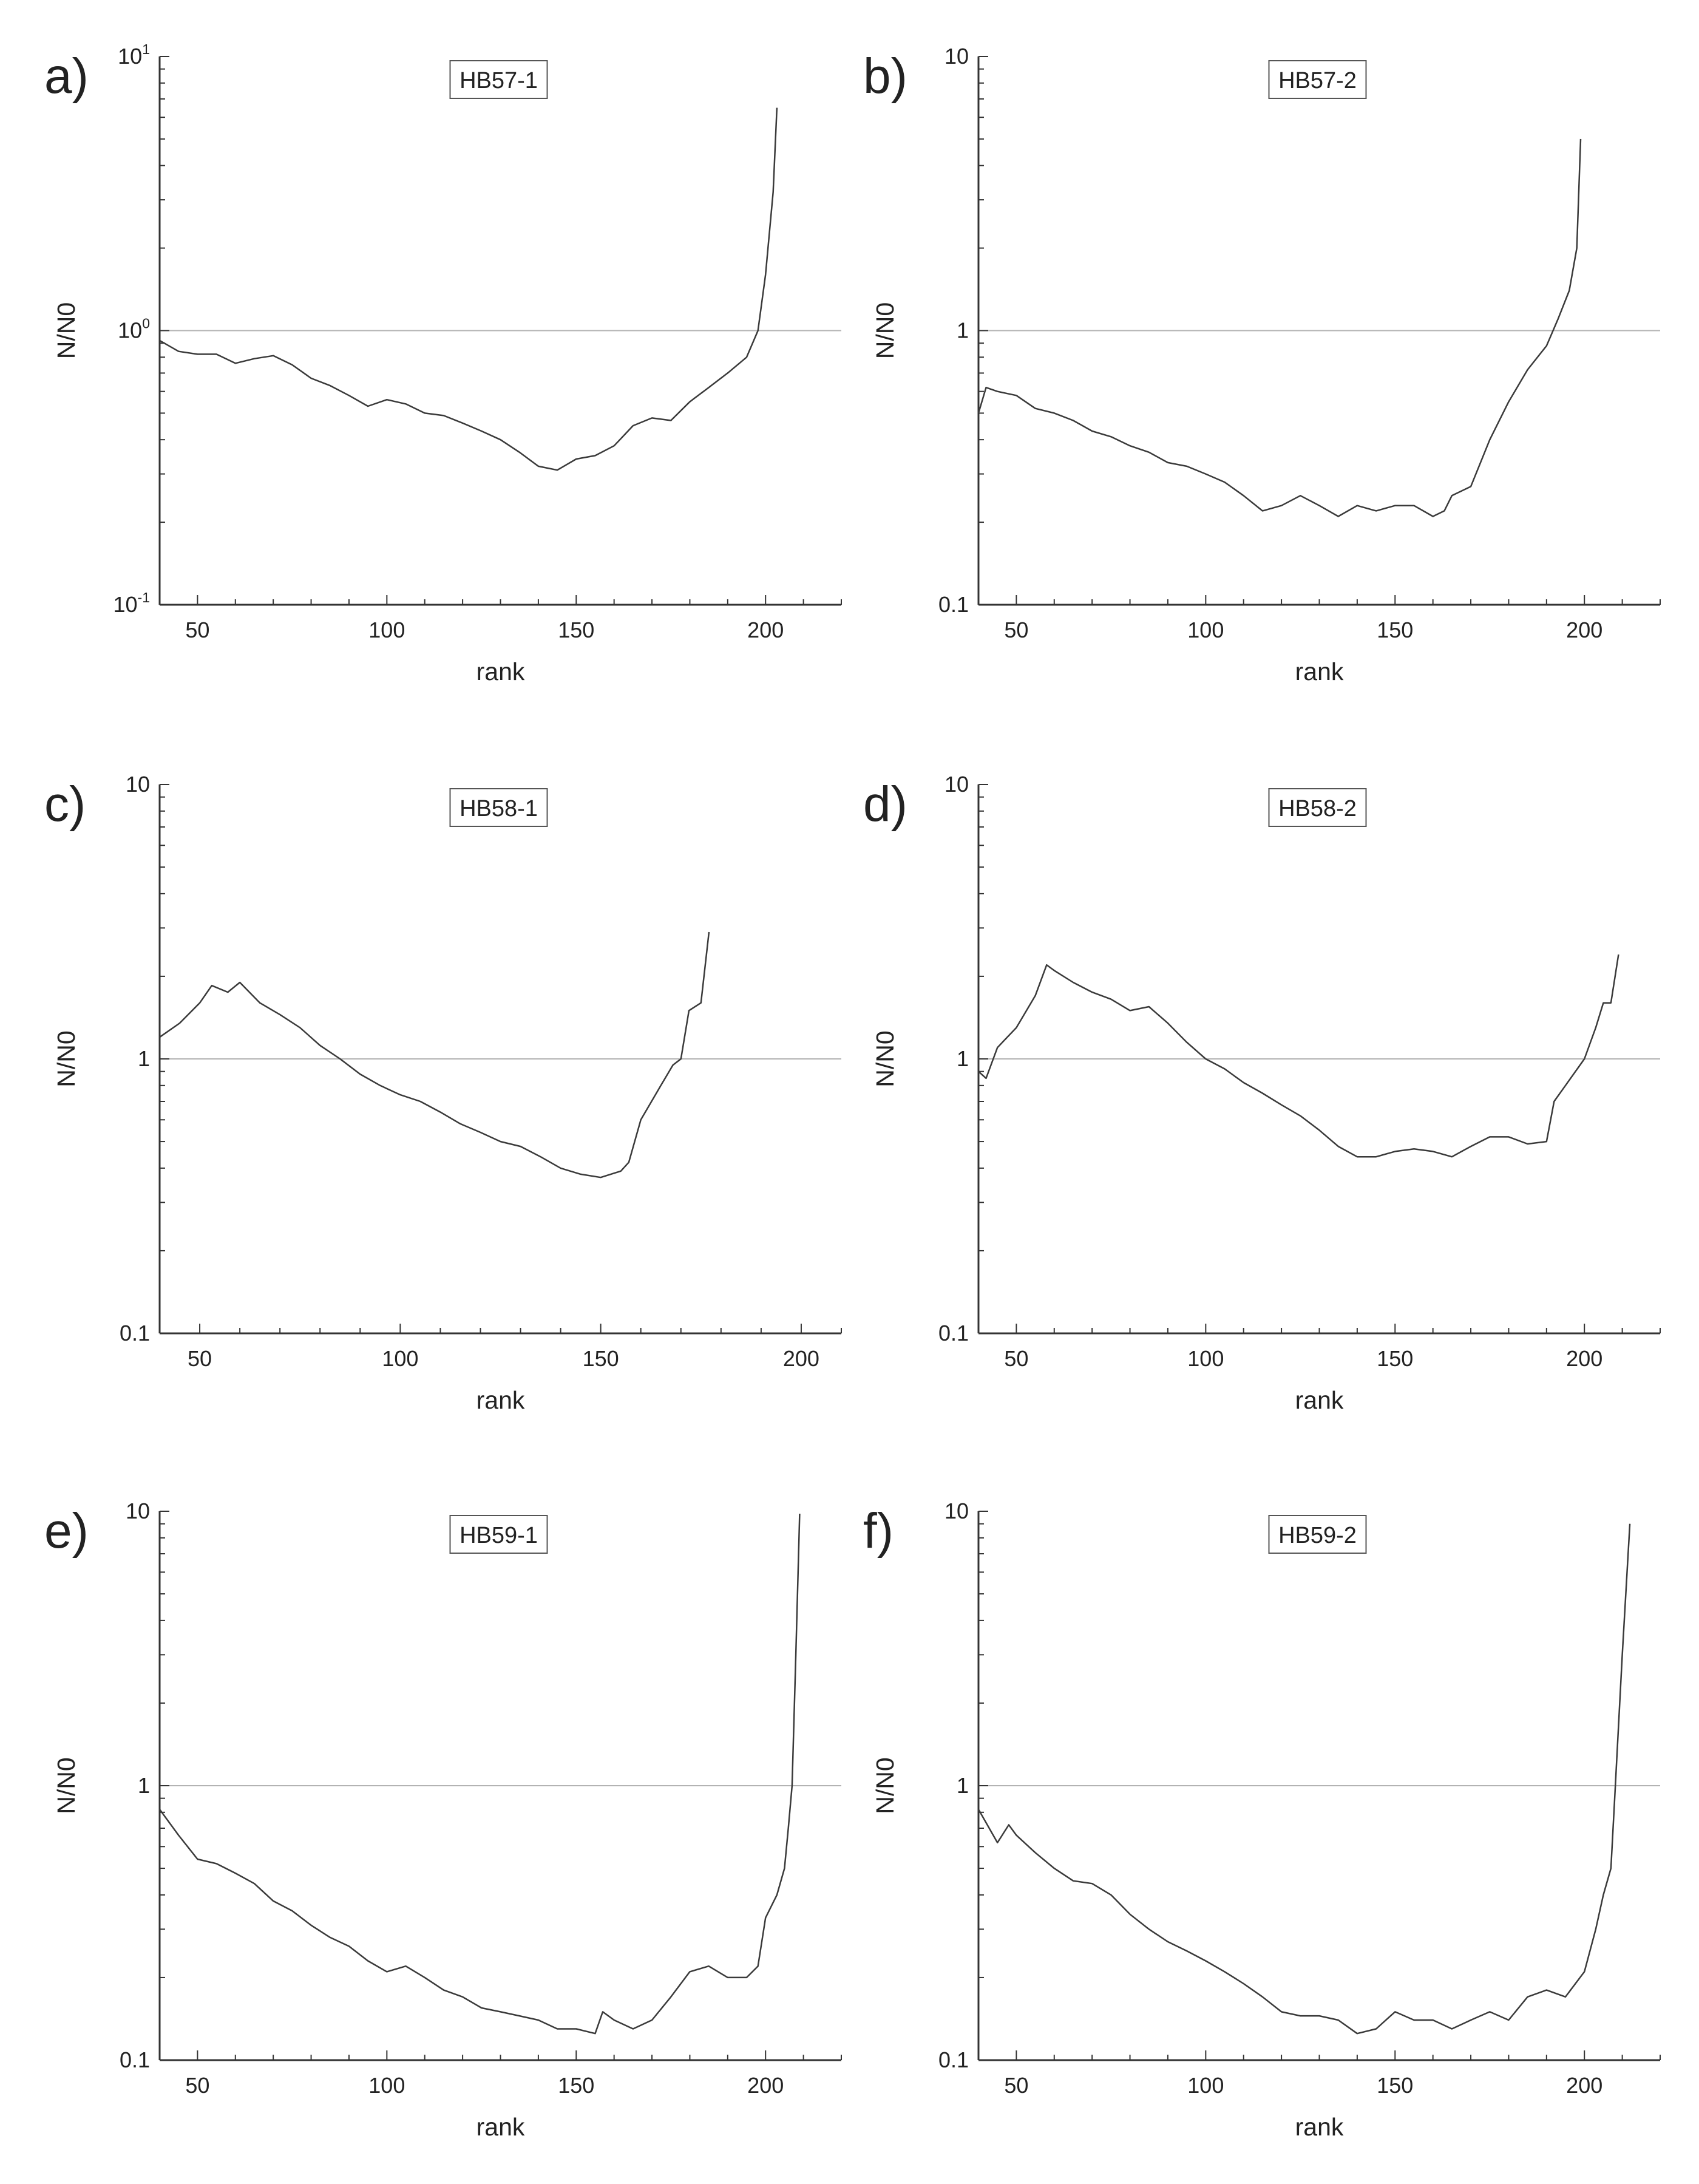  I want to click on chart-panel: 50 100 150 200 10 1 0.1 rank N/N0 b) HB57-2, so click(1262, 364).